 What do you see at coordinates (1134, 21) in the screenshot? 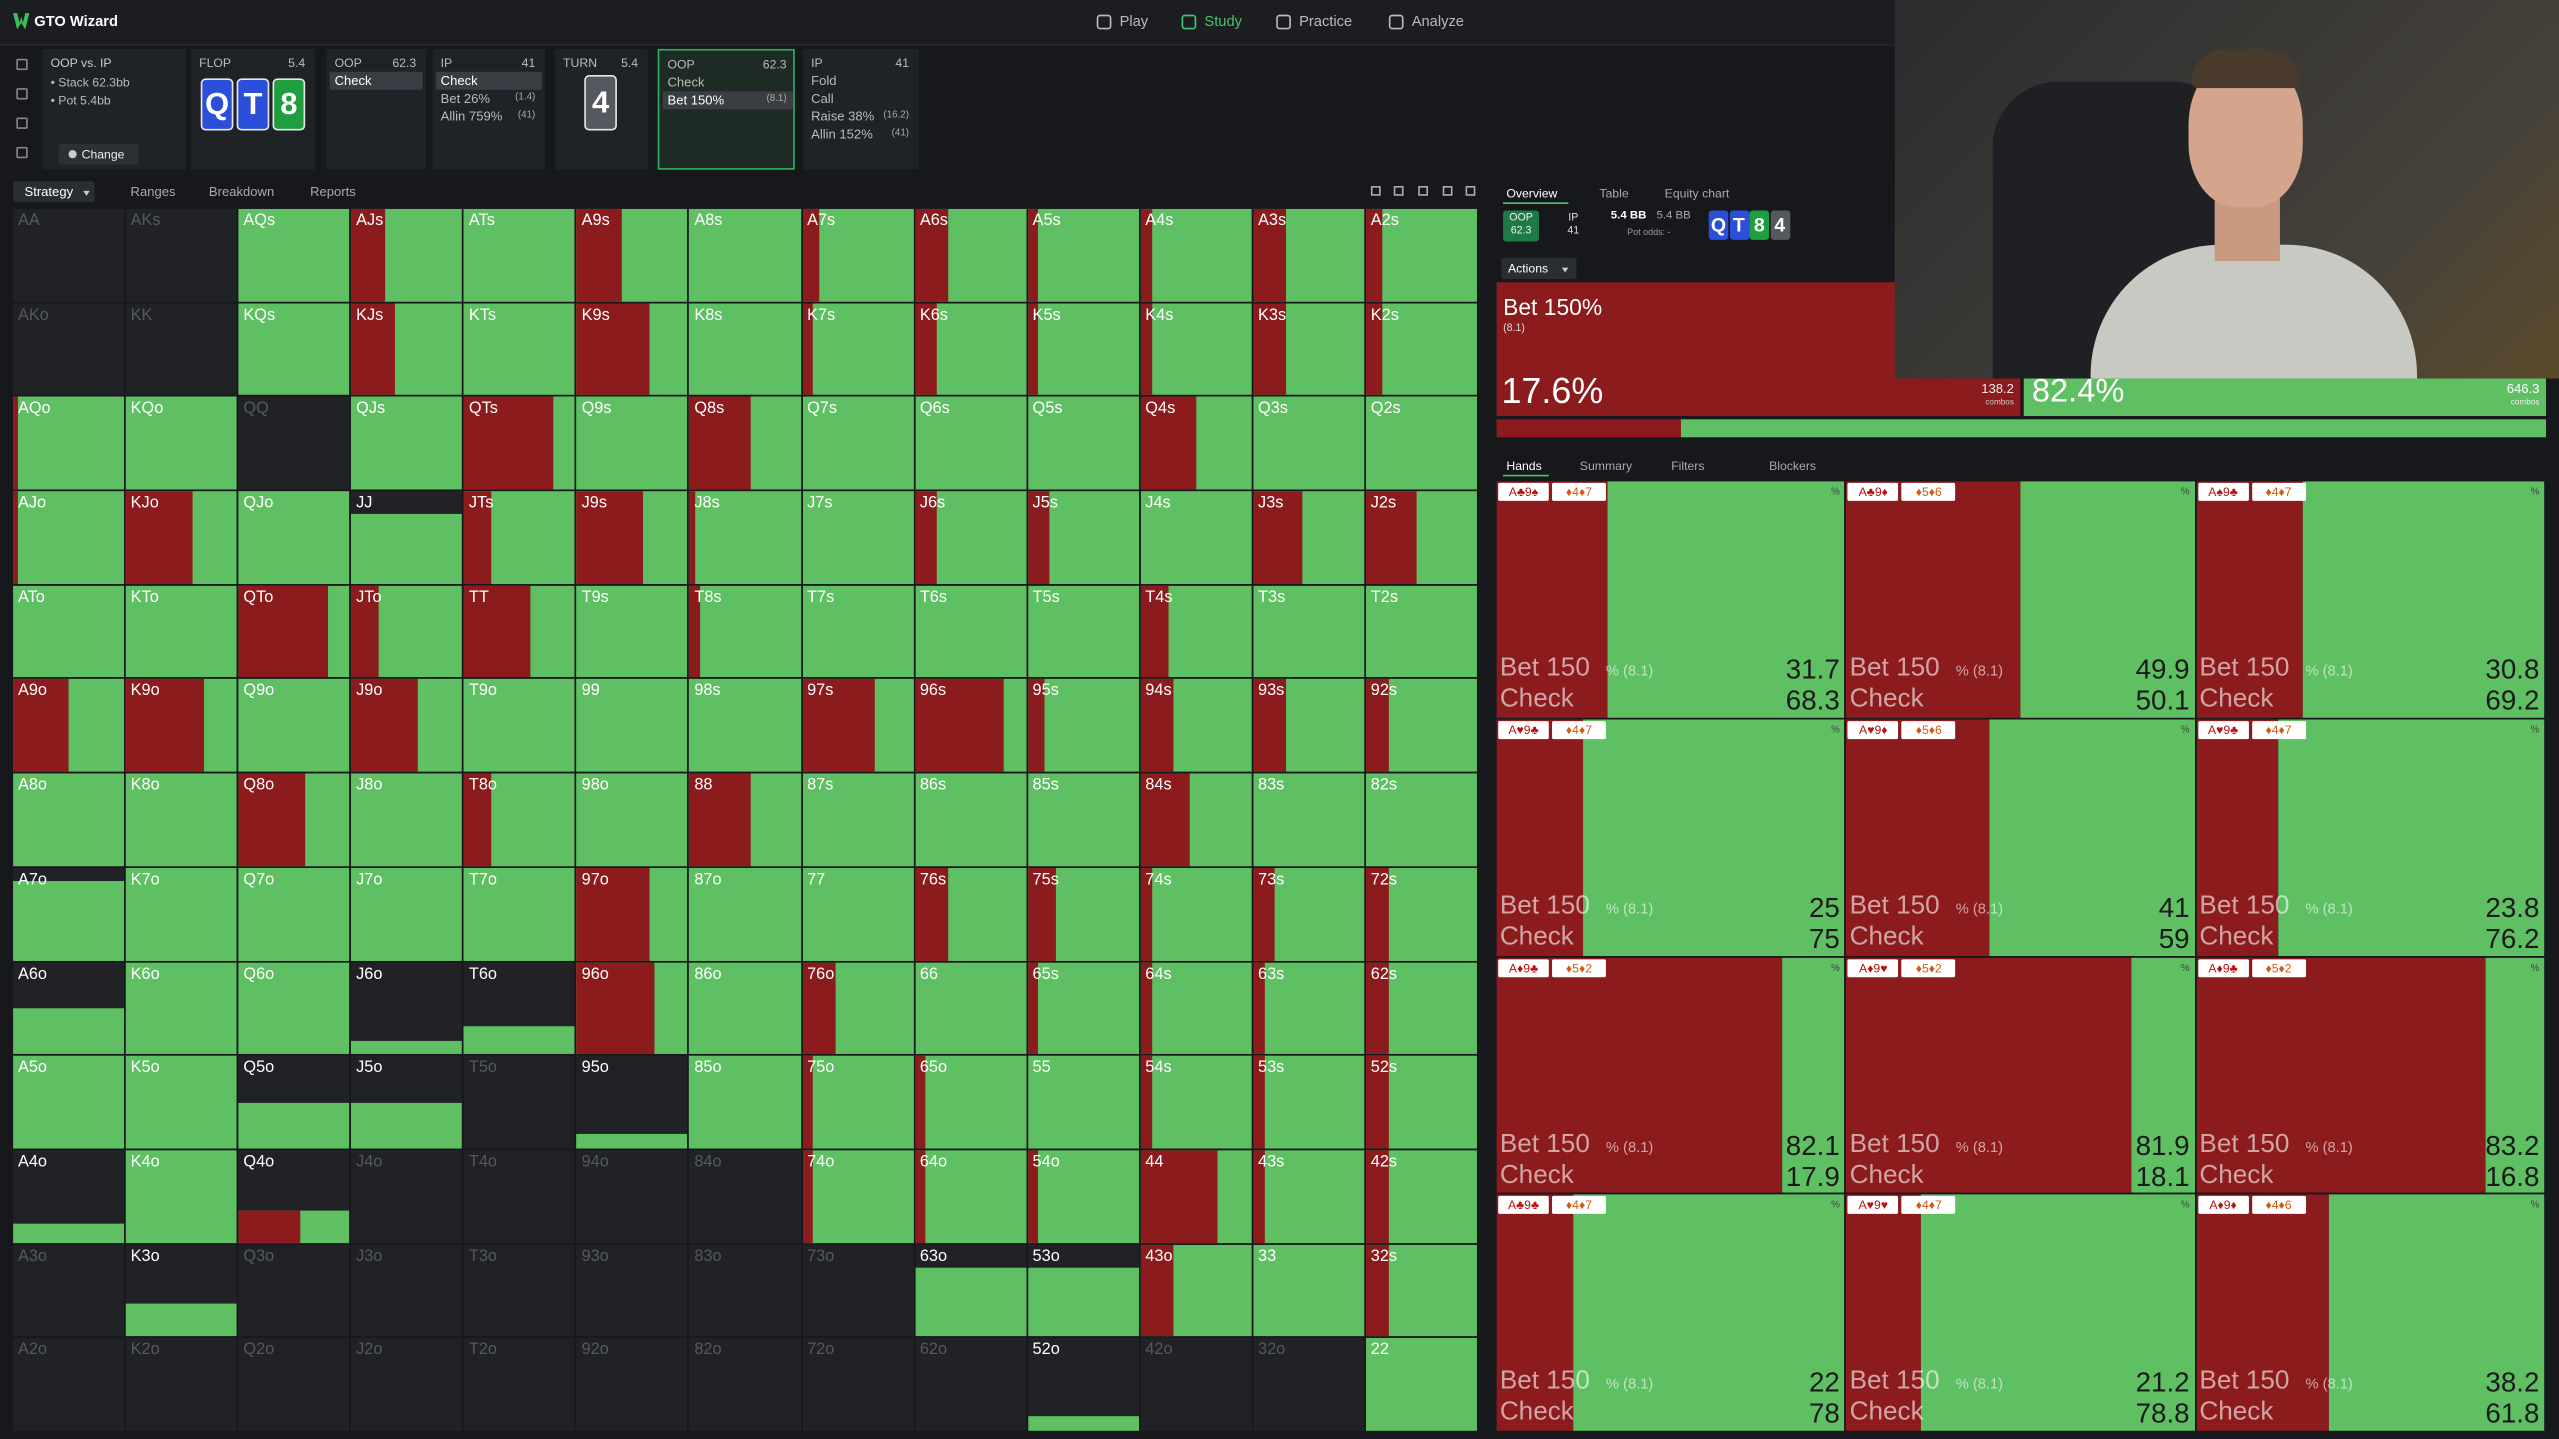
I see `nav-item: Play` at bounding box center [1134, 21].